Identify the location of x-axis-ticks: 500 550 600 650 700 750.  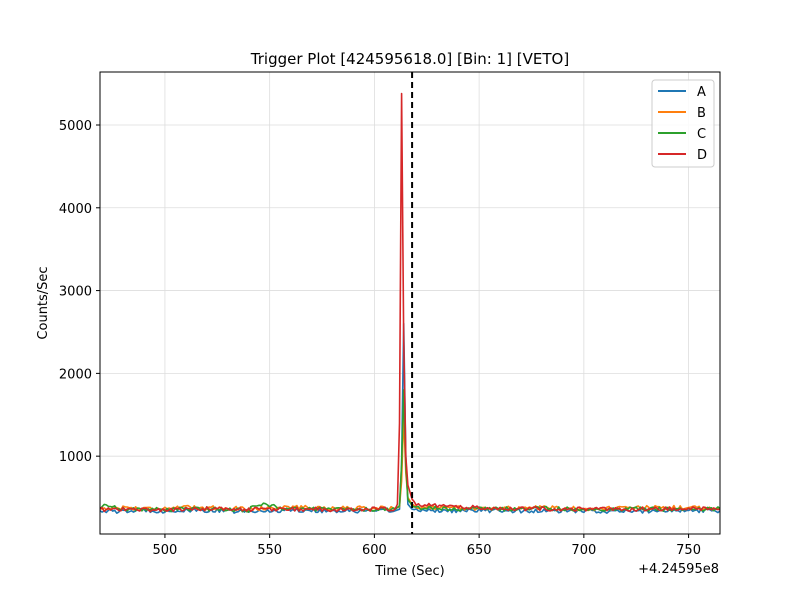
(427, 546).